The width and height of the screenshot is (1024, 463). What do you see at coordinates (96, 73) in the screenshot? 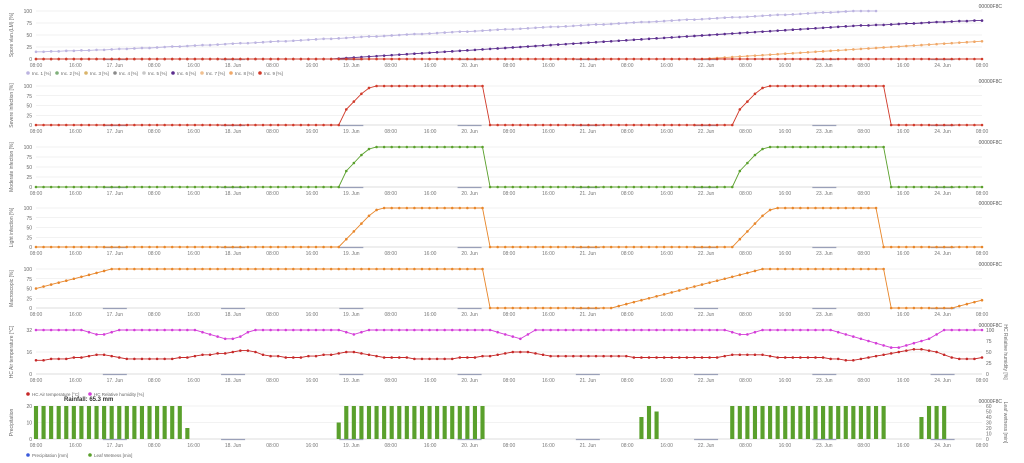
I see `legend-item: Inc. 3 [%]` at bounding box center [96, 73].